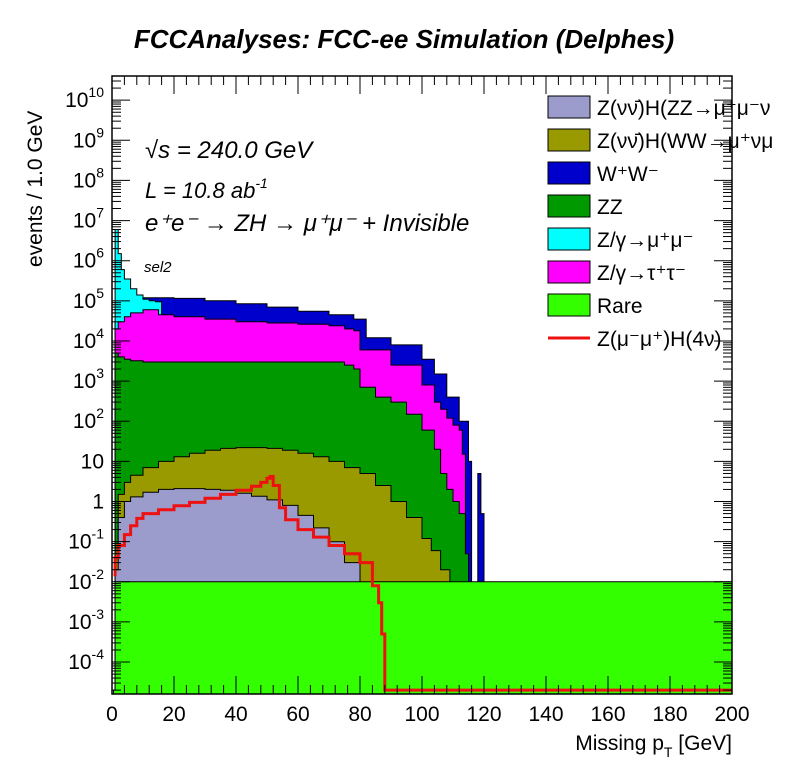 Image resolution: width=796 pixels, height=772 pixels. I want to click on x-tick-label: 60, so click(297, 714).